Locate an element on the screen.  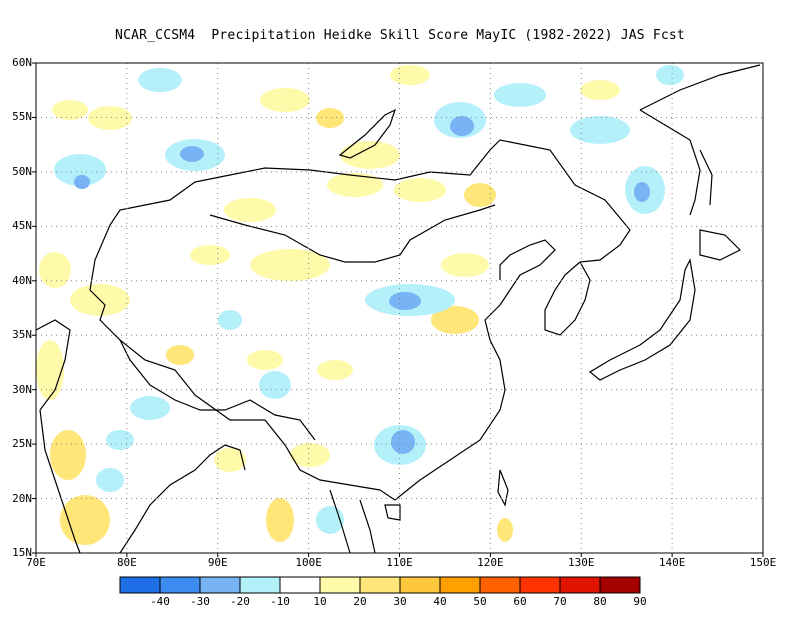
southeast-asia-border is located at coordinates (330, 460).